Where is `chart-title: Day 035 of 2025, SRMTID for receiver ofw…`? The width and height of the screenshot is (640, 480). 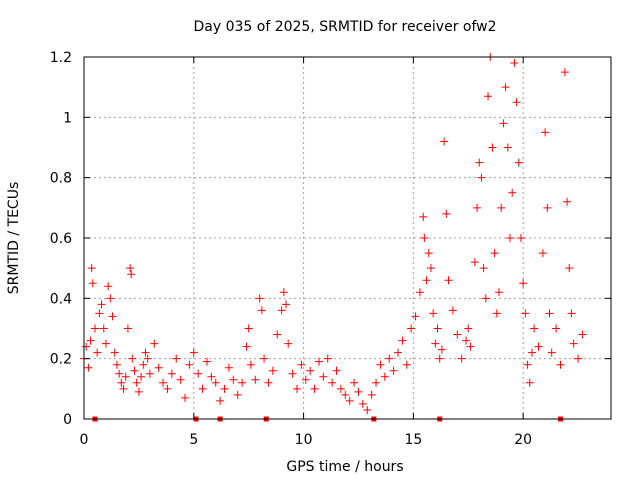
chart-title: Day 035 of 2025, SRMTID for receiver ofw… is located at coordinates (344, 27).